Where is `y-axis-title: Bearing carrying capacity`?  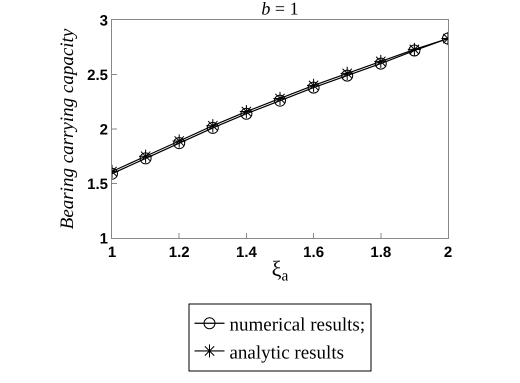
y-axis-title: Bearing carrying capacity is located at coordinates (67, 129).